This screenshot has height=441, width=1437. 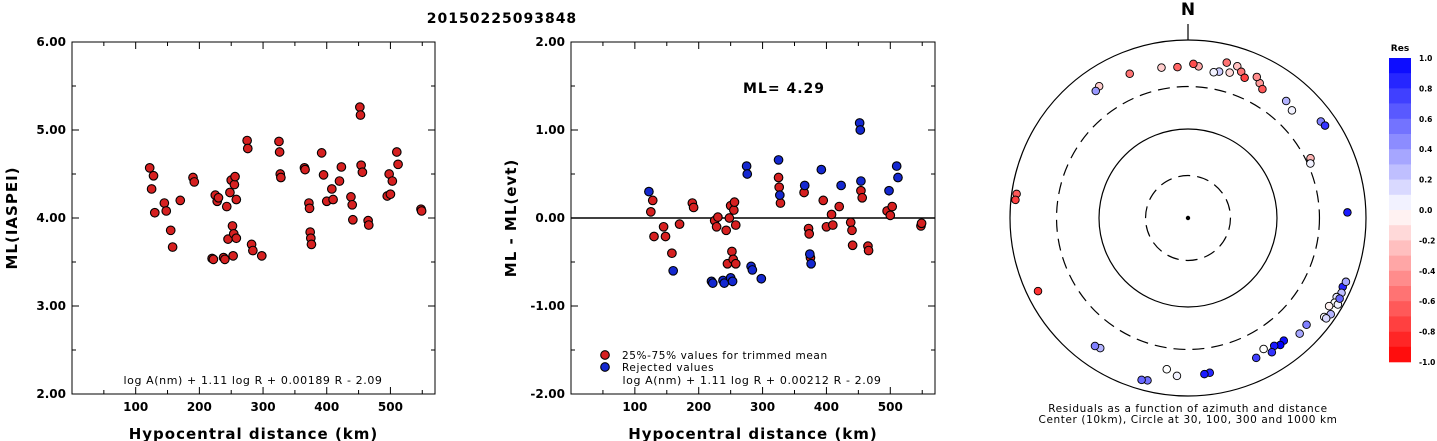 What do you see at coordinates (1425, 119) in the screenshot?
I see `colorbar-tick-label: 0.6` at bounding box center [1425, 119].